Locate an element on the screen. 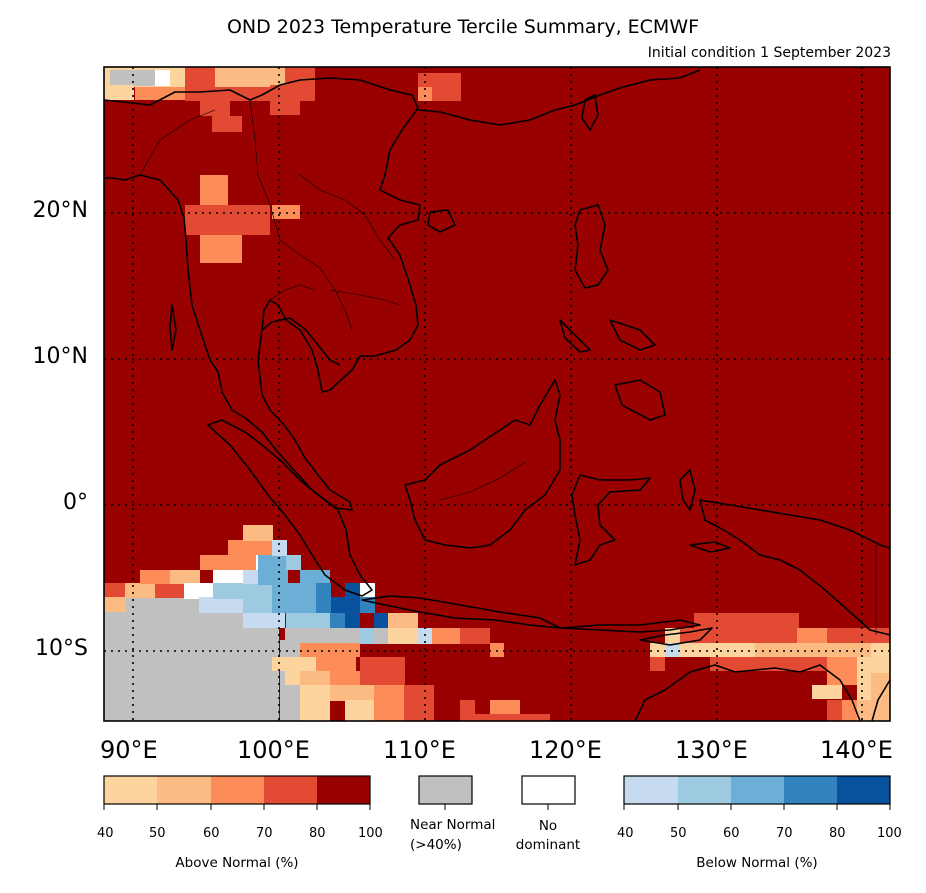 Image resolution: width=926 pixels, height=893 pixels. below-tick-70: 70 is located at coordinates (784, 833).